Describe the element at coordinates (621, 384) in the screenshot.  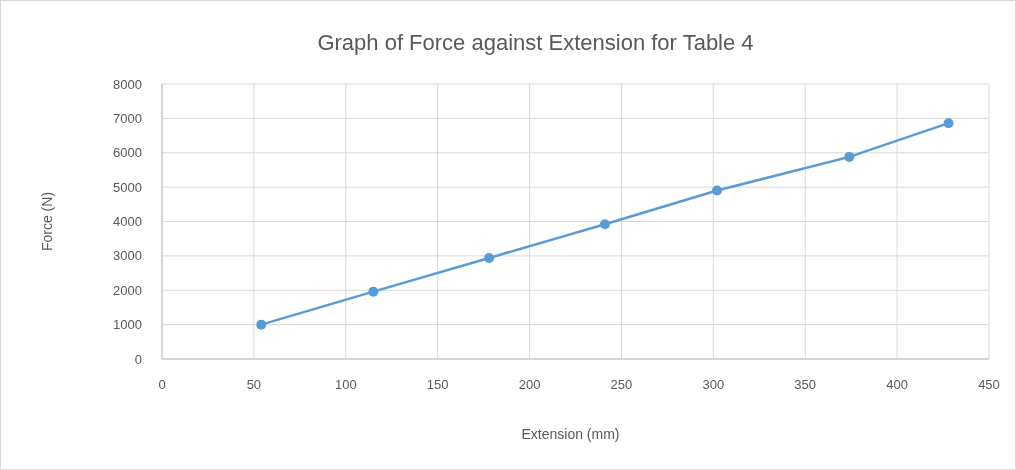
I see `x-tick-label: 250` at that location.